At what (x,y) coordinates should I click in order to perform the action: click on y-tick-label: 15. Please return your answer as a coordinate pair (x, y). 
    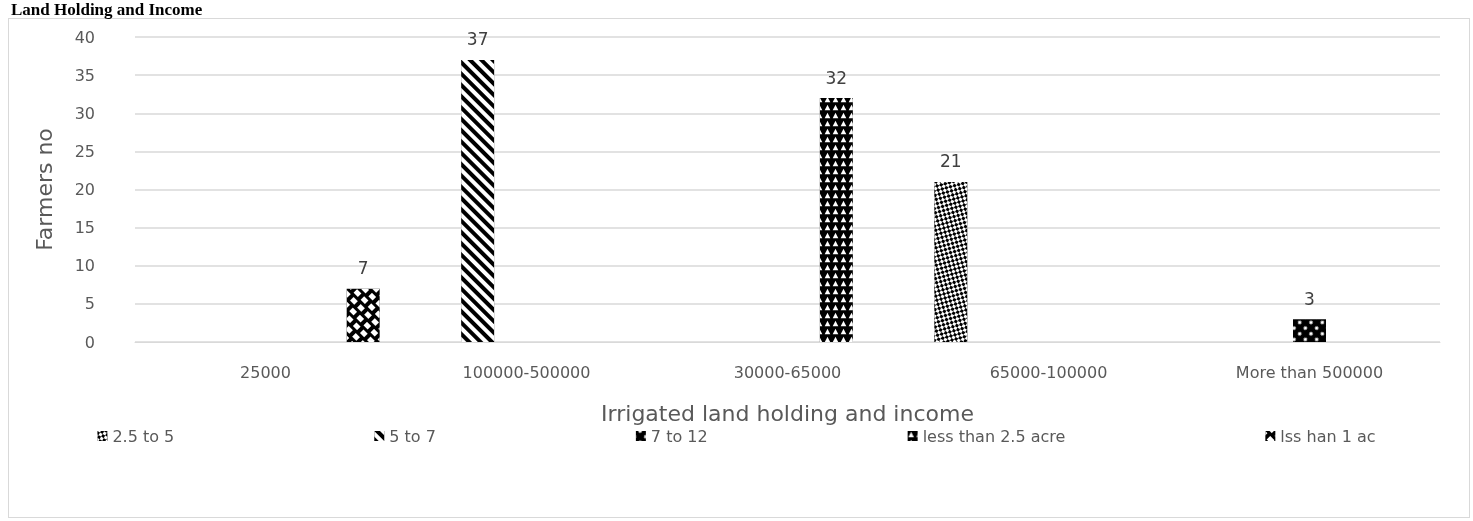
    Looking at the image, I should click on (84, 228).